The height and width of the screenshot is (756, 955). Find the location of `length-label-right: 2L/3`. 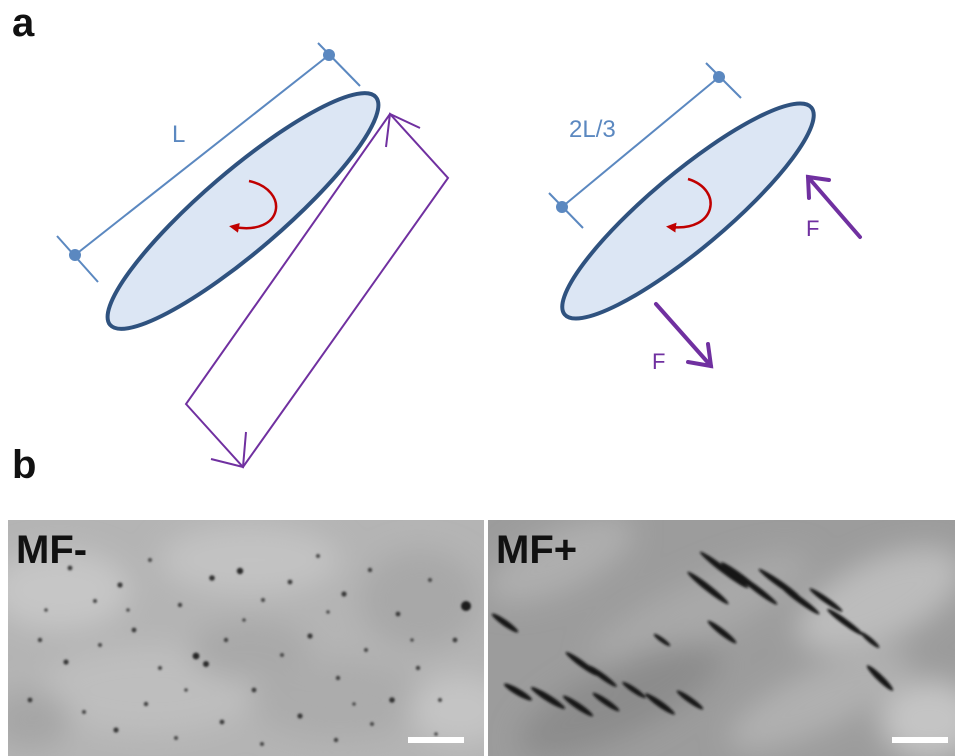

length-label-right: 2L/3 is located at coordinates (592, 129).